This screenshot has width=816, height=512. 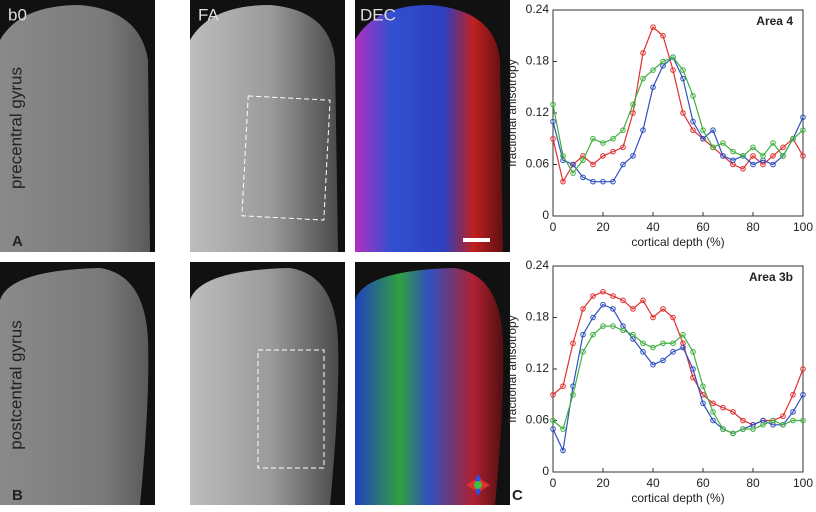 I want to click on panel-label: DEC, so click(x=378, y=14).